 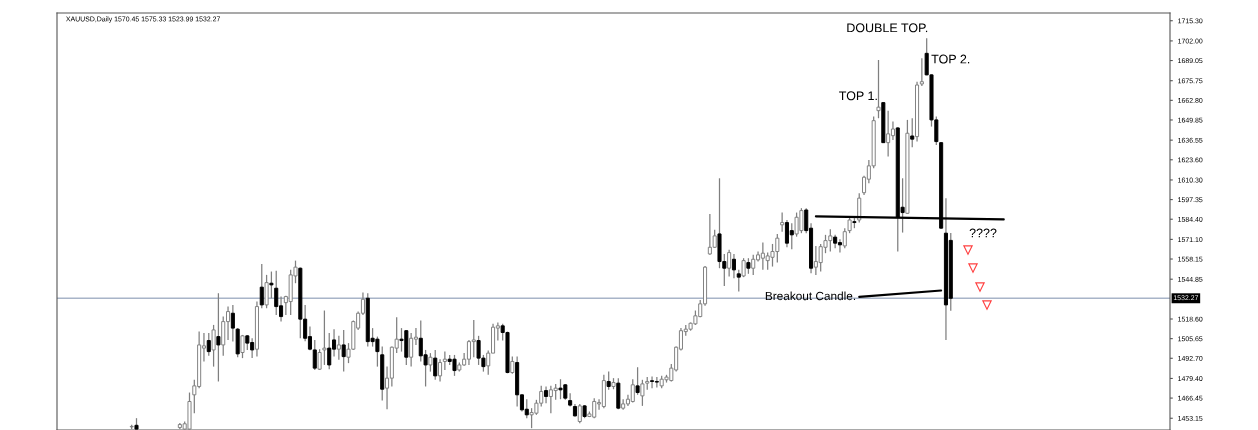 What do you see at coordinates (858, 96) in the screenshot?
I see `annotation: TOP 1.` at bounding box center [858, 96].